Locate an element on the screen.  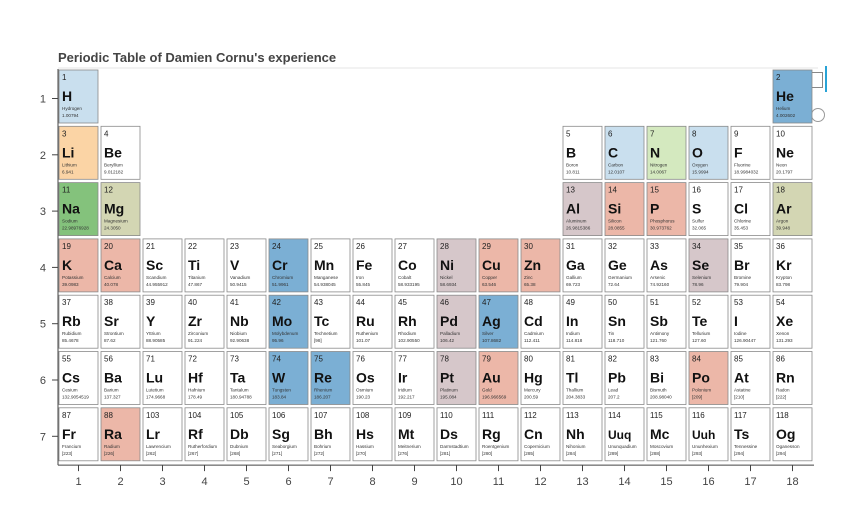
element-number: 56 is located at coordinates (108, 359).